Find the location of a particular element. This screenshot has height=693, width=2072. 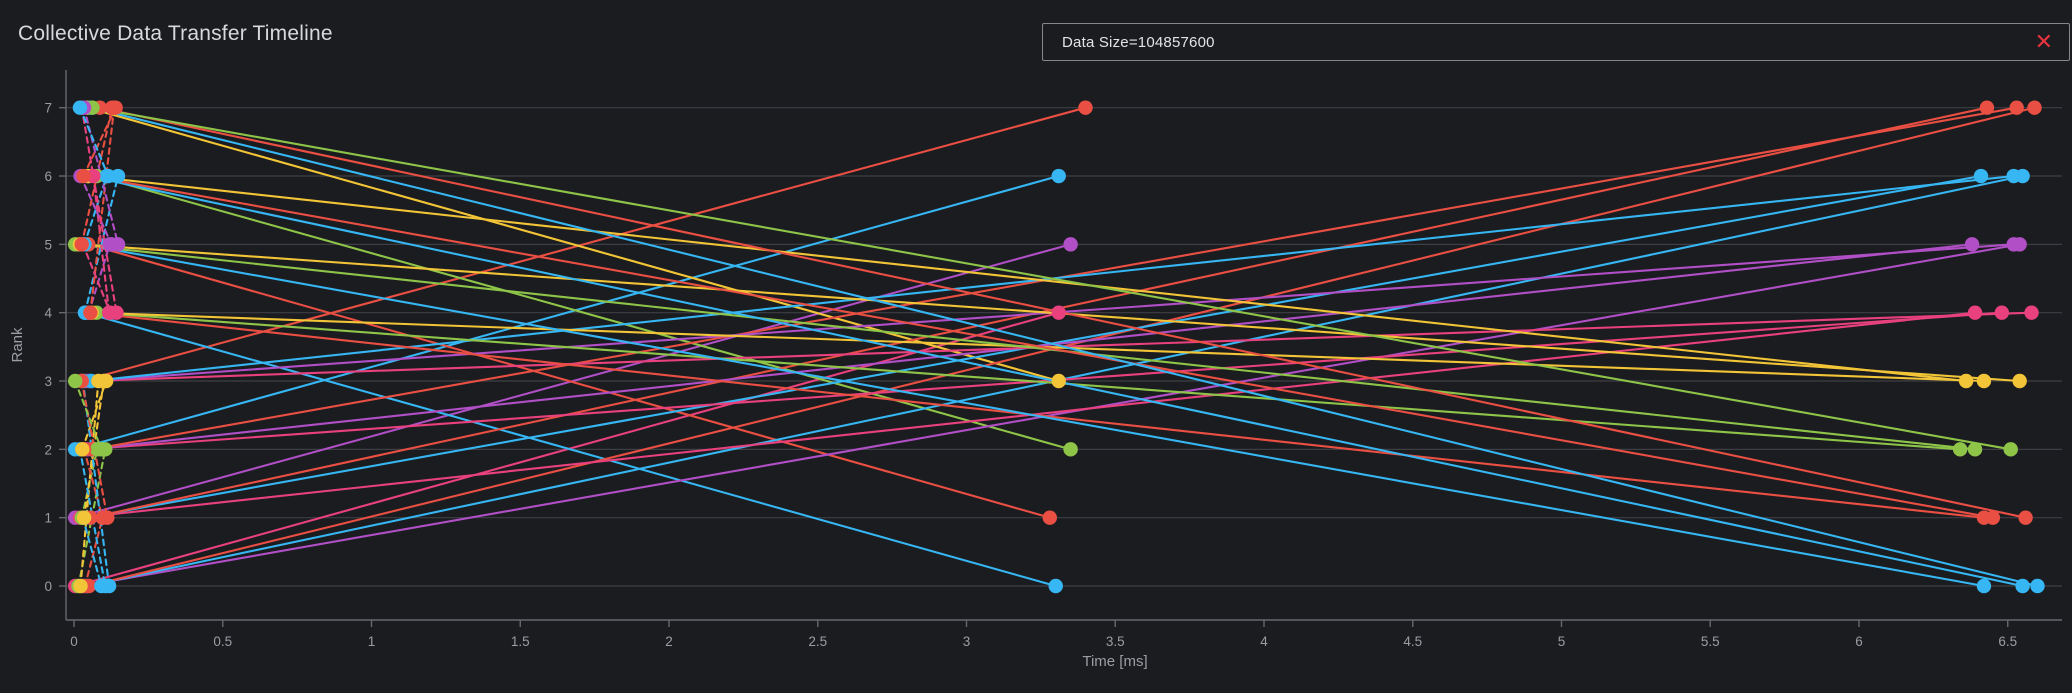

y-tick-label: 1 is located at coordinates (48, 518).